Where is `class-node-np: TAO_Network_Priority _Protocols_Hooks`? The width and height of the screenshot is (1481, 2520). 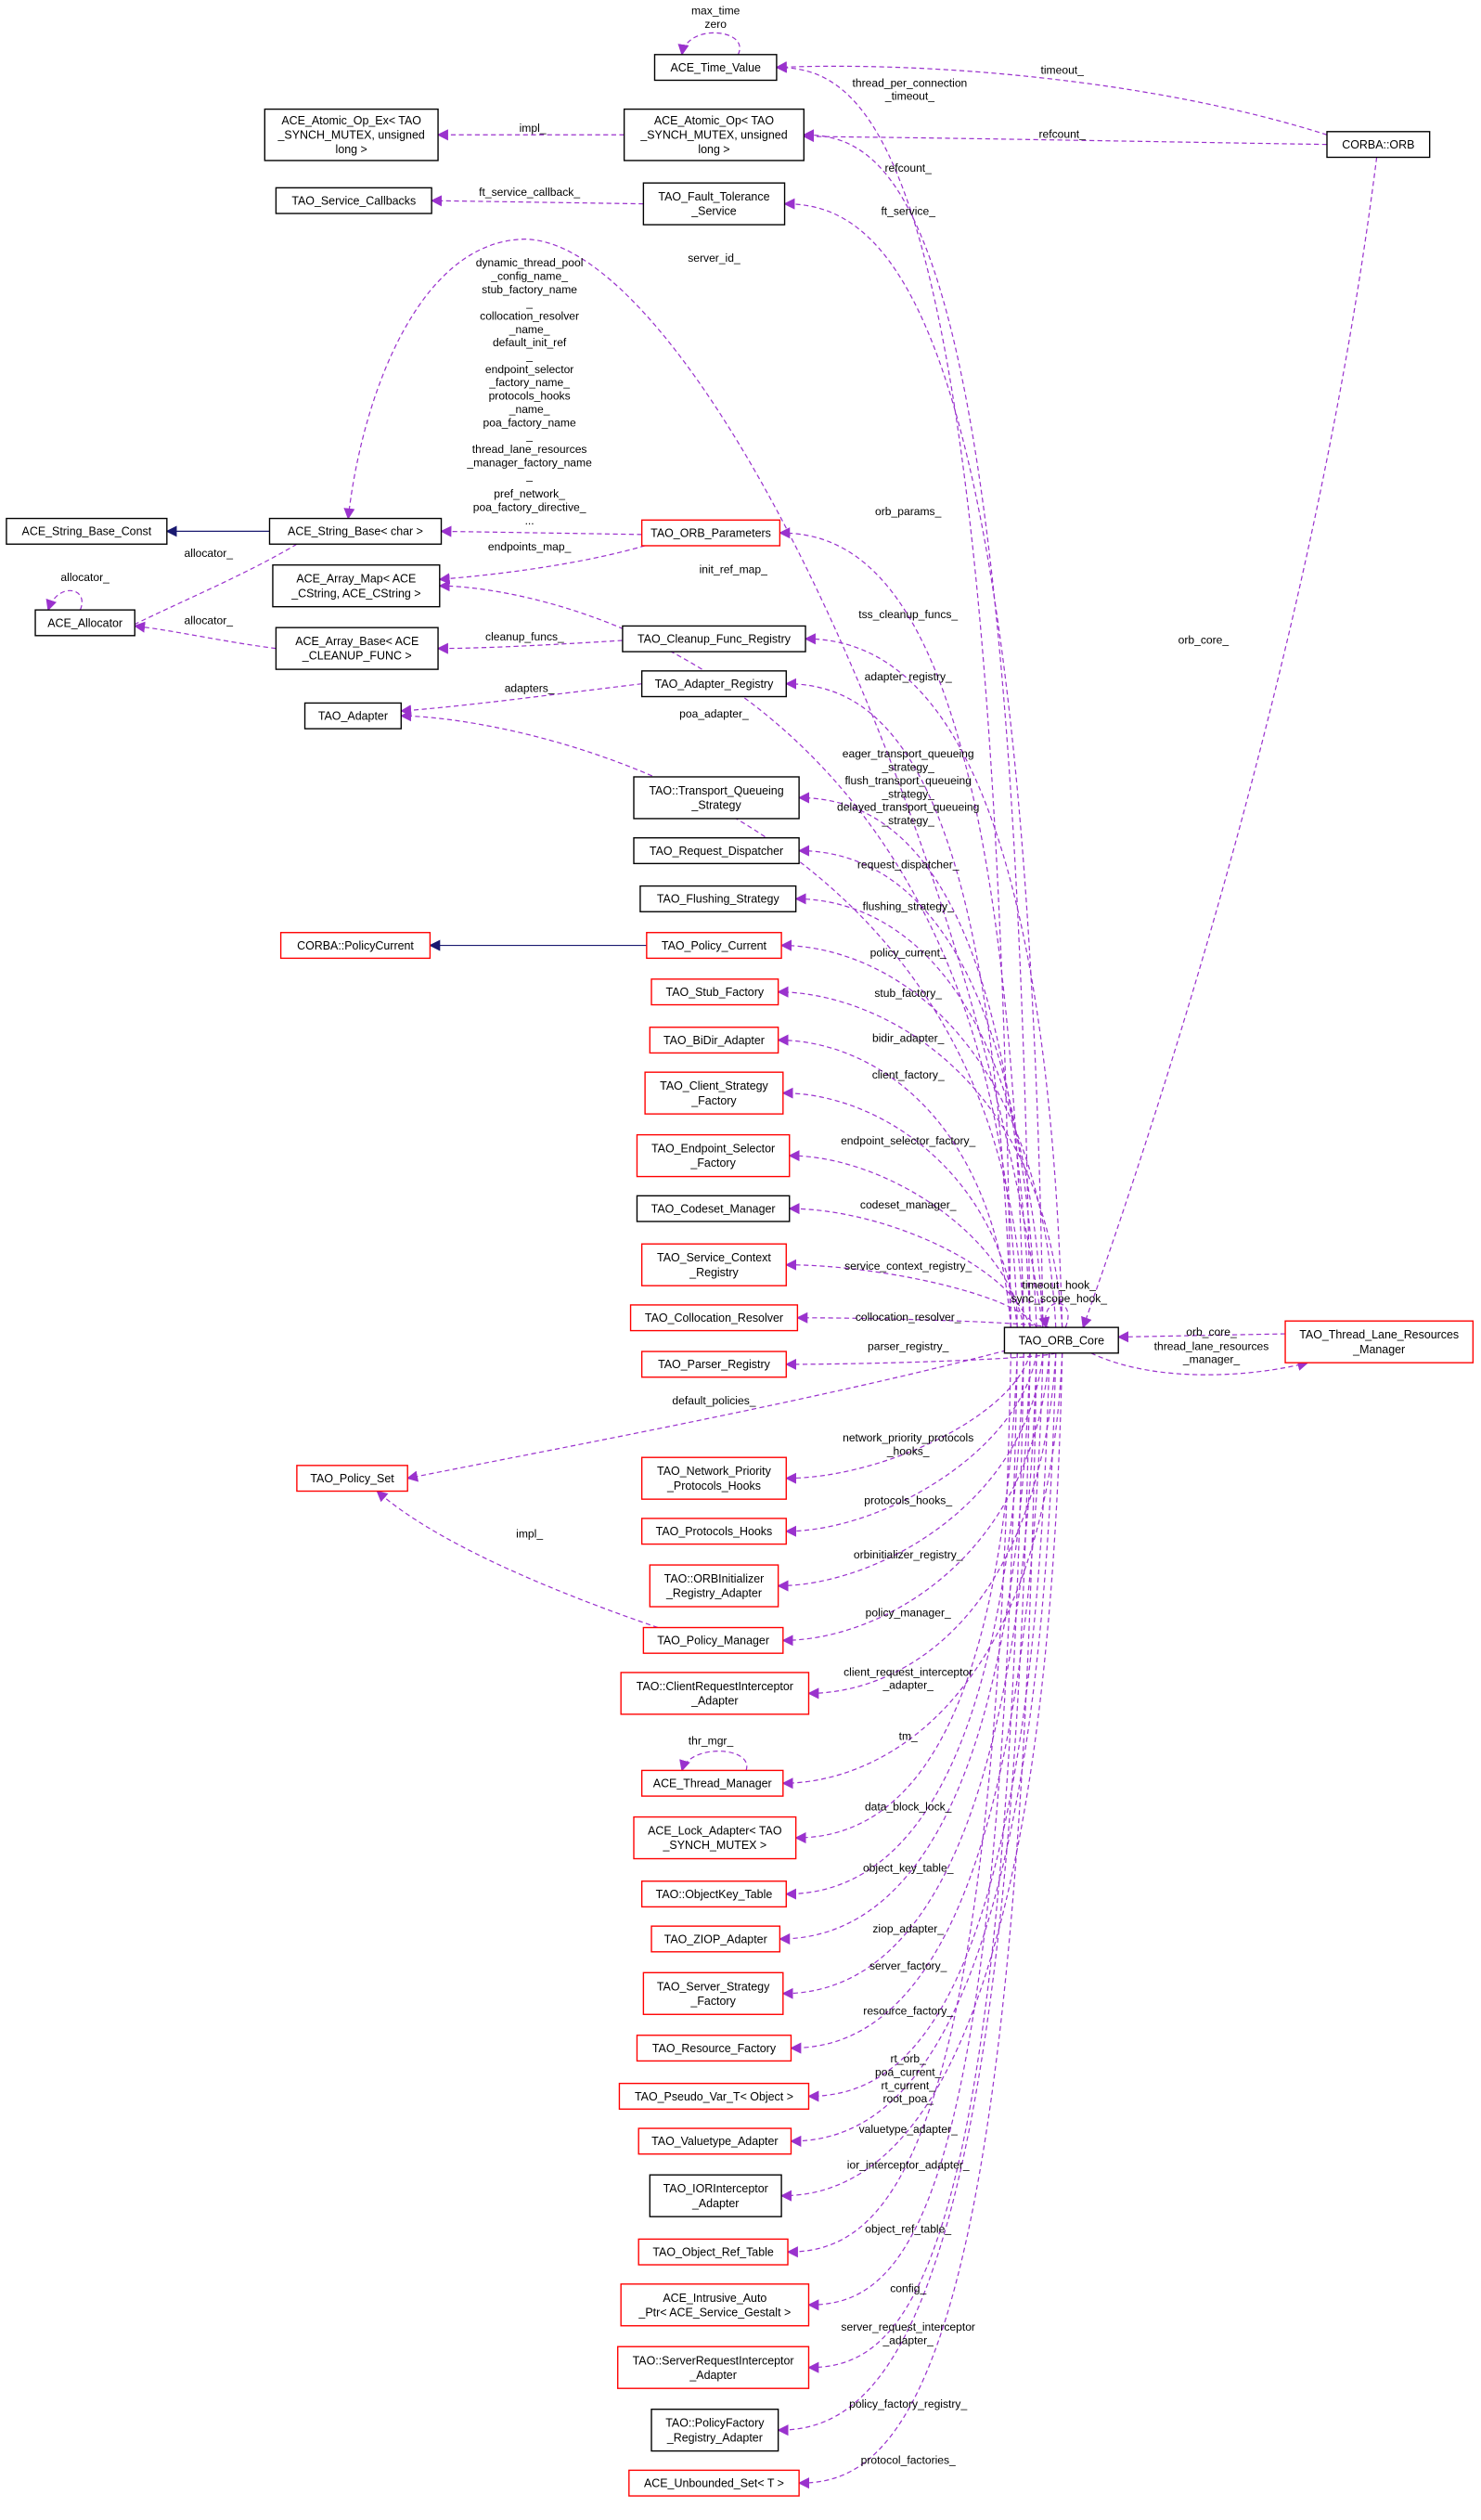 class-node-np: TAO_Network_Priority _Protocols_Hooks is located at coordinates (713, 1478).